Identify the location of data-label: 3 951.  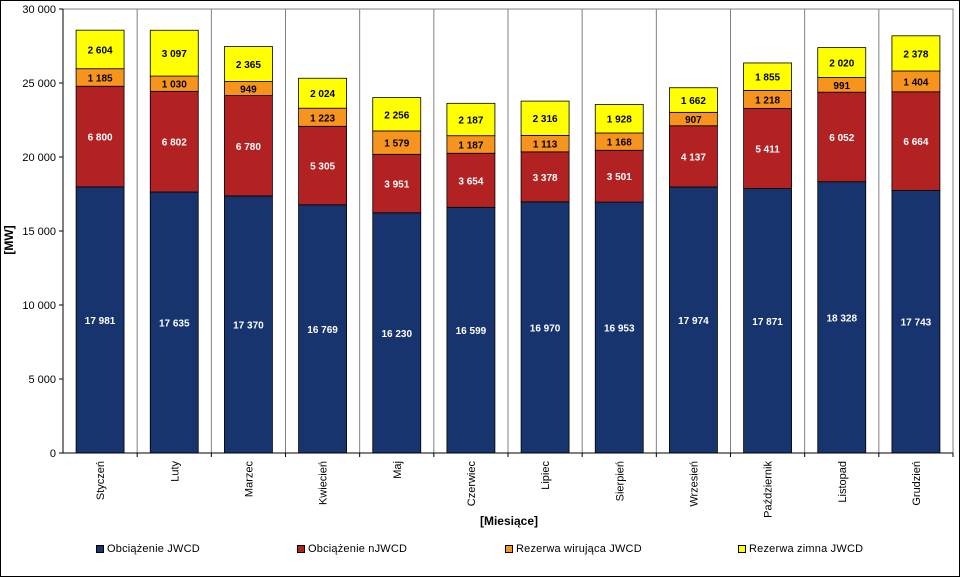
(396, 185).